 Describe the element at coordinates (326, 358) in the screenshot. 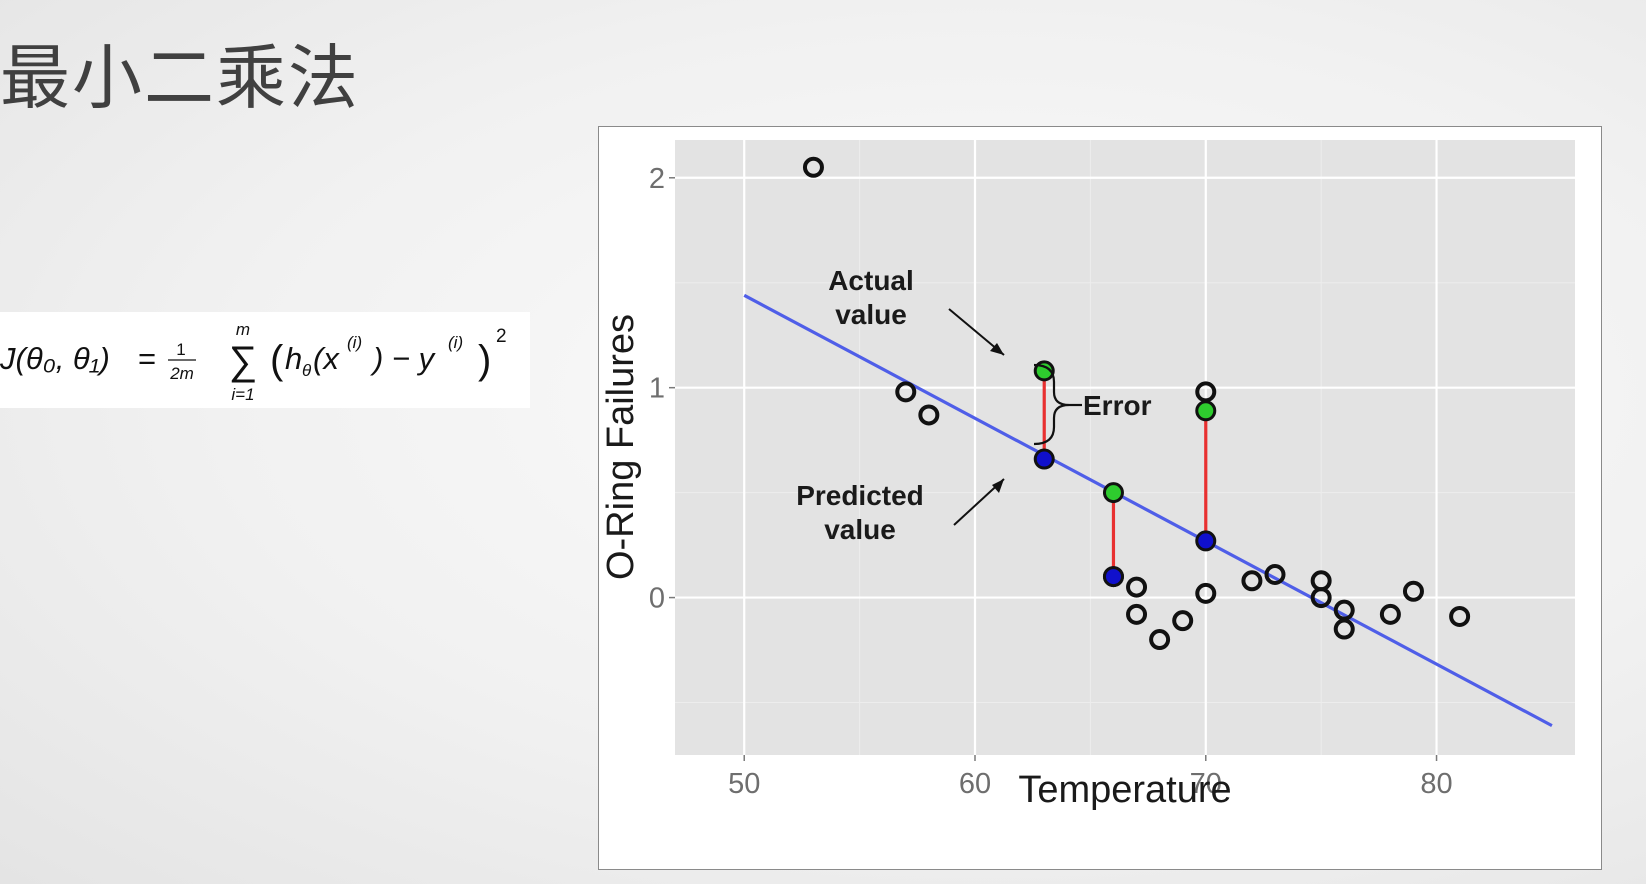

I see `formula-x: (x` at that location.